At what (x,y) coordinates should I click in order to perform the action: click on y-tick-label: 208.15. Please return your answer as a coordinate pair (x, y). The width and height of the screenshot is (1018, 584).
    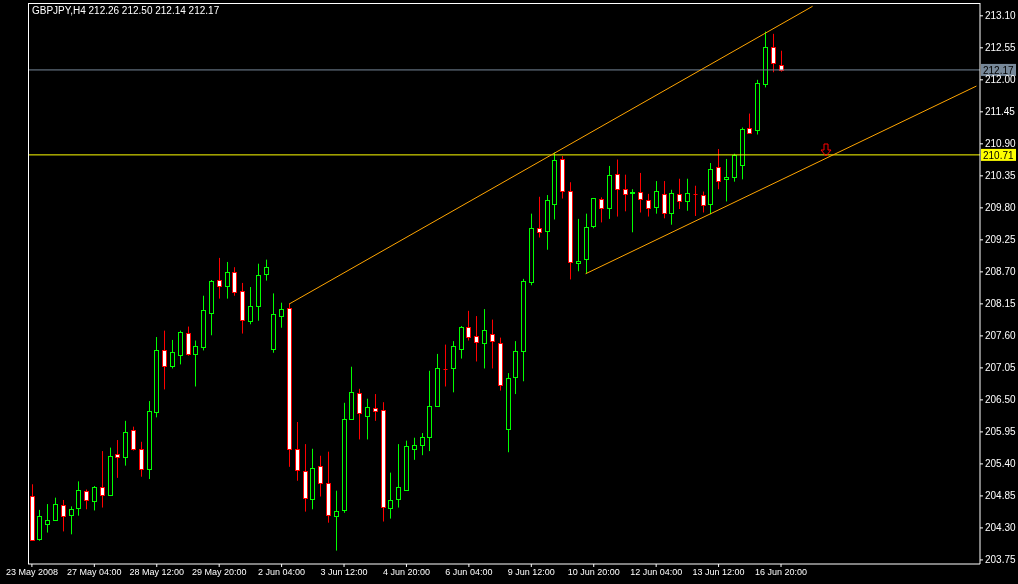
    Looking at the image, I should click on (1001, 304).